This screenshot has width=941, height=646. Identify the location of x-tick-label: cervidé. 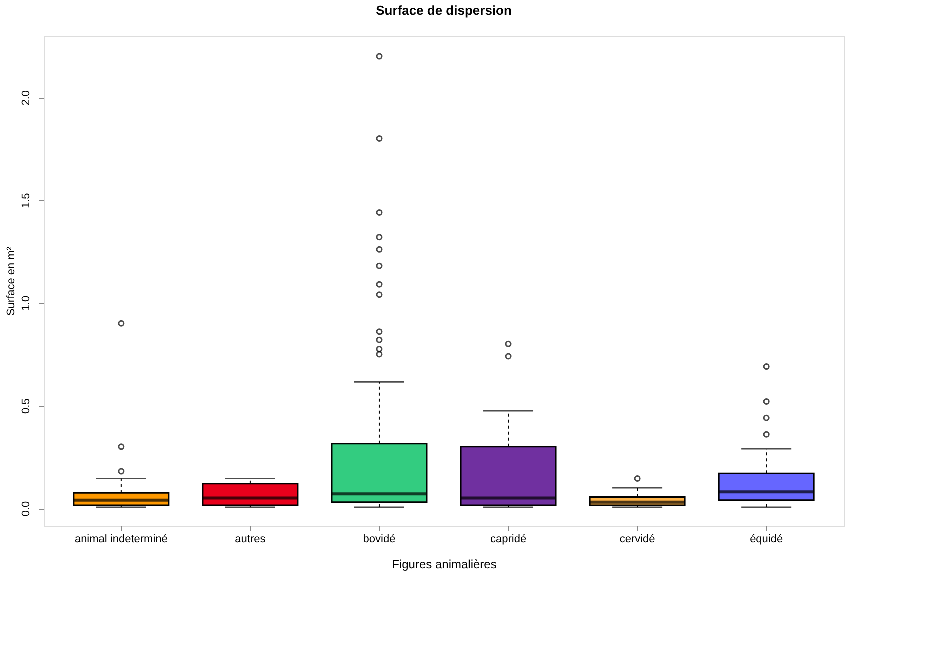
(638, 540).